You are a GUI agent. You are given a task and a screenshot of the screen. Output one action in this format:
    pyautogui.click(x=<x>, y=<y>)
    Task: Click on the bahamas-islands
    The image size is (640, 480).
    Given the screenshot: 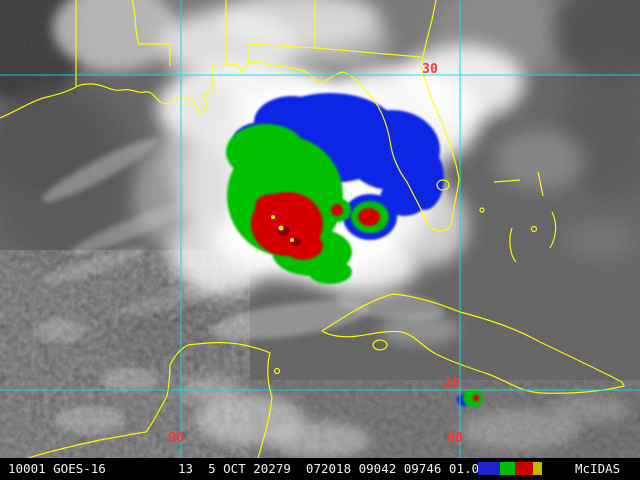 What is the action you would take?
    pyautogui.click(x=525, y=217)
    